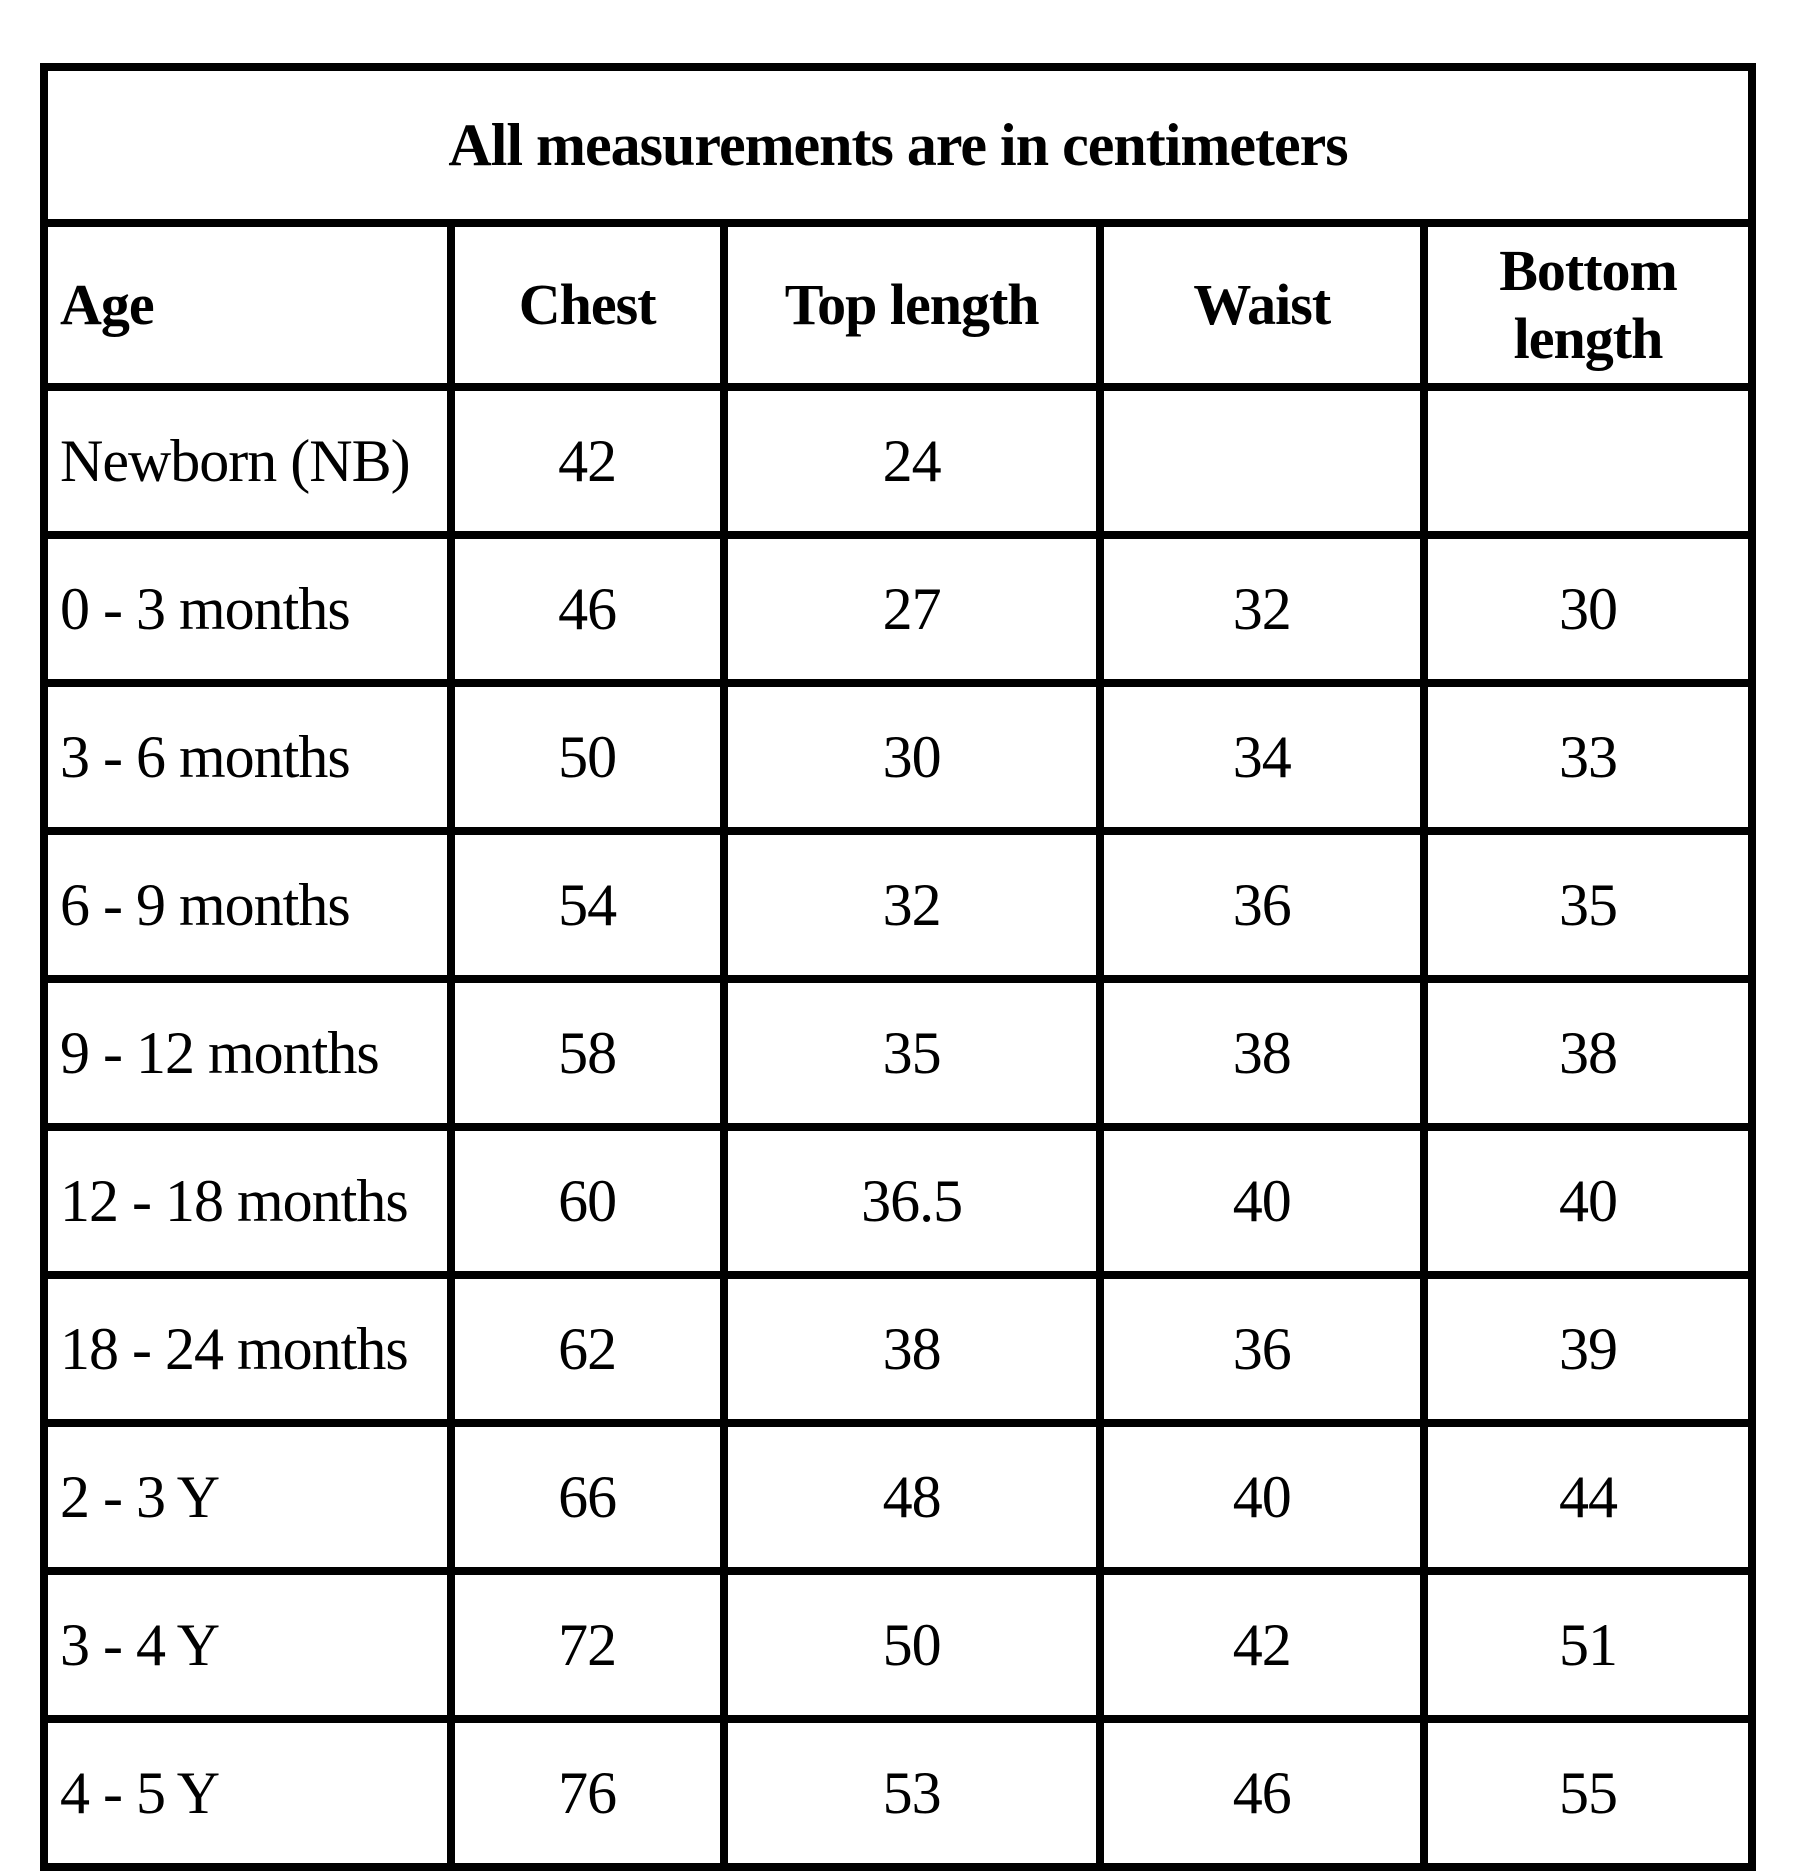 This screenshot has width=1800, height=1871. Describe the element at coordinates (247, 1645) in the screenshot. I see `age-cell: 3 - 4 Y` at that location.